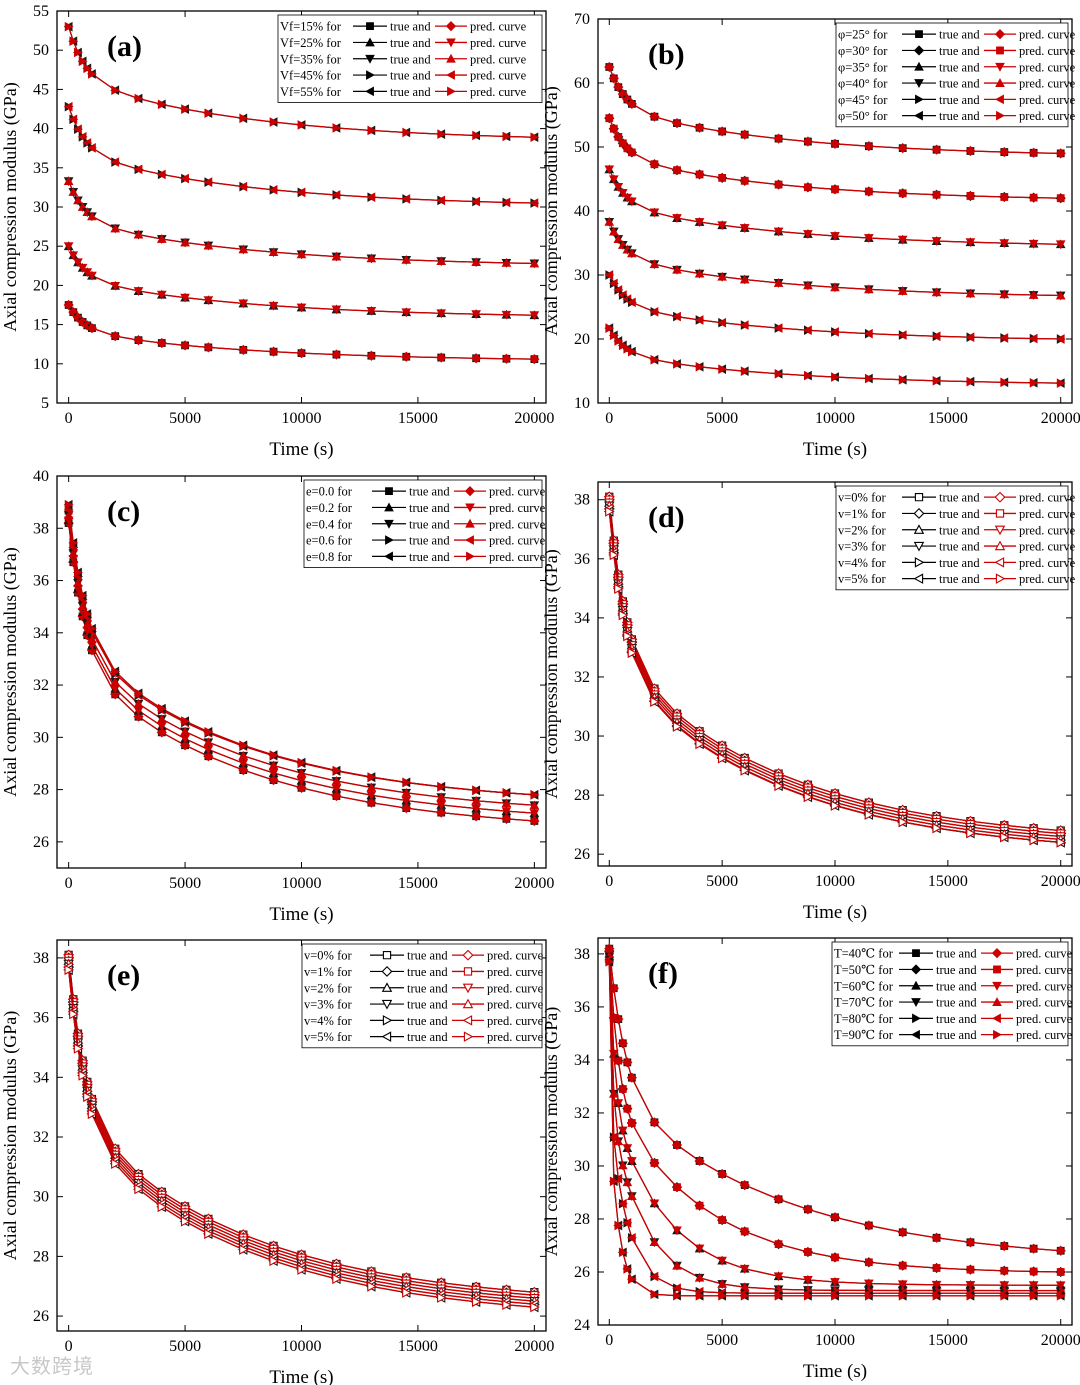  Describe the element at coordinates (864, 954) in the screenshot. I see `legend-series-name: T=40℃ for` at that location.